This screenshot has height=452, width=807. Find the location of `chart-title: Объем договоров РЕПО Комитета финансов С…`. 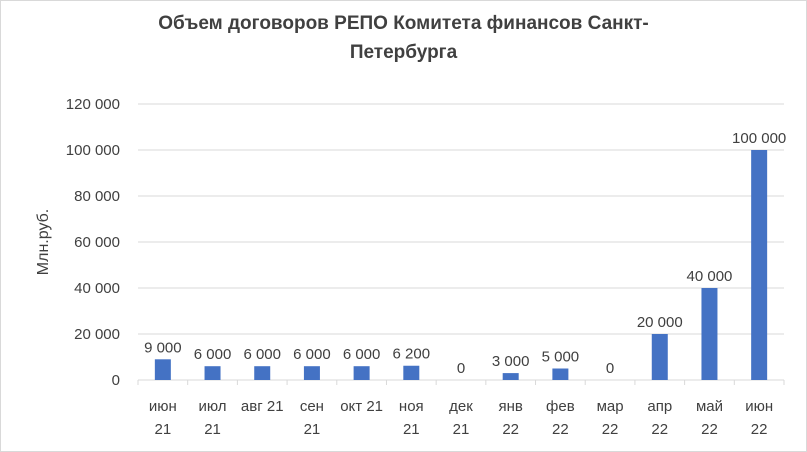

chart-title: Объем договоров РЕПО Комитета финансов С… is located at coordinates (403, 38).